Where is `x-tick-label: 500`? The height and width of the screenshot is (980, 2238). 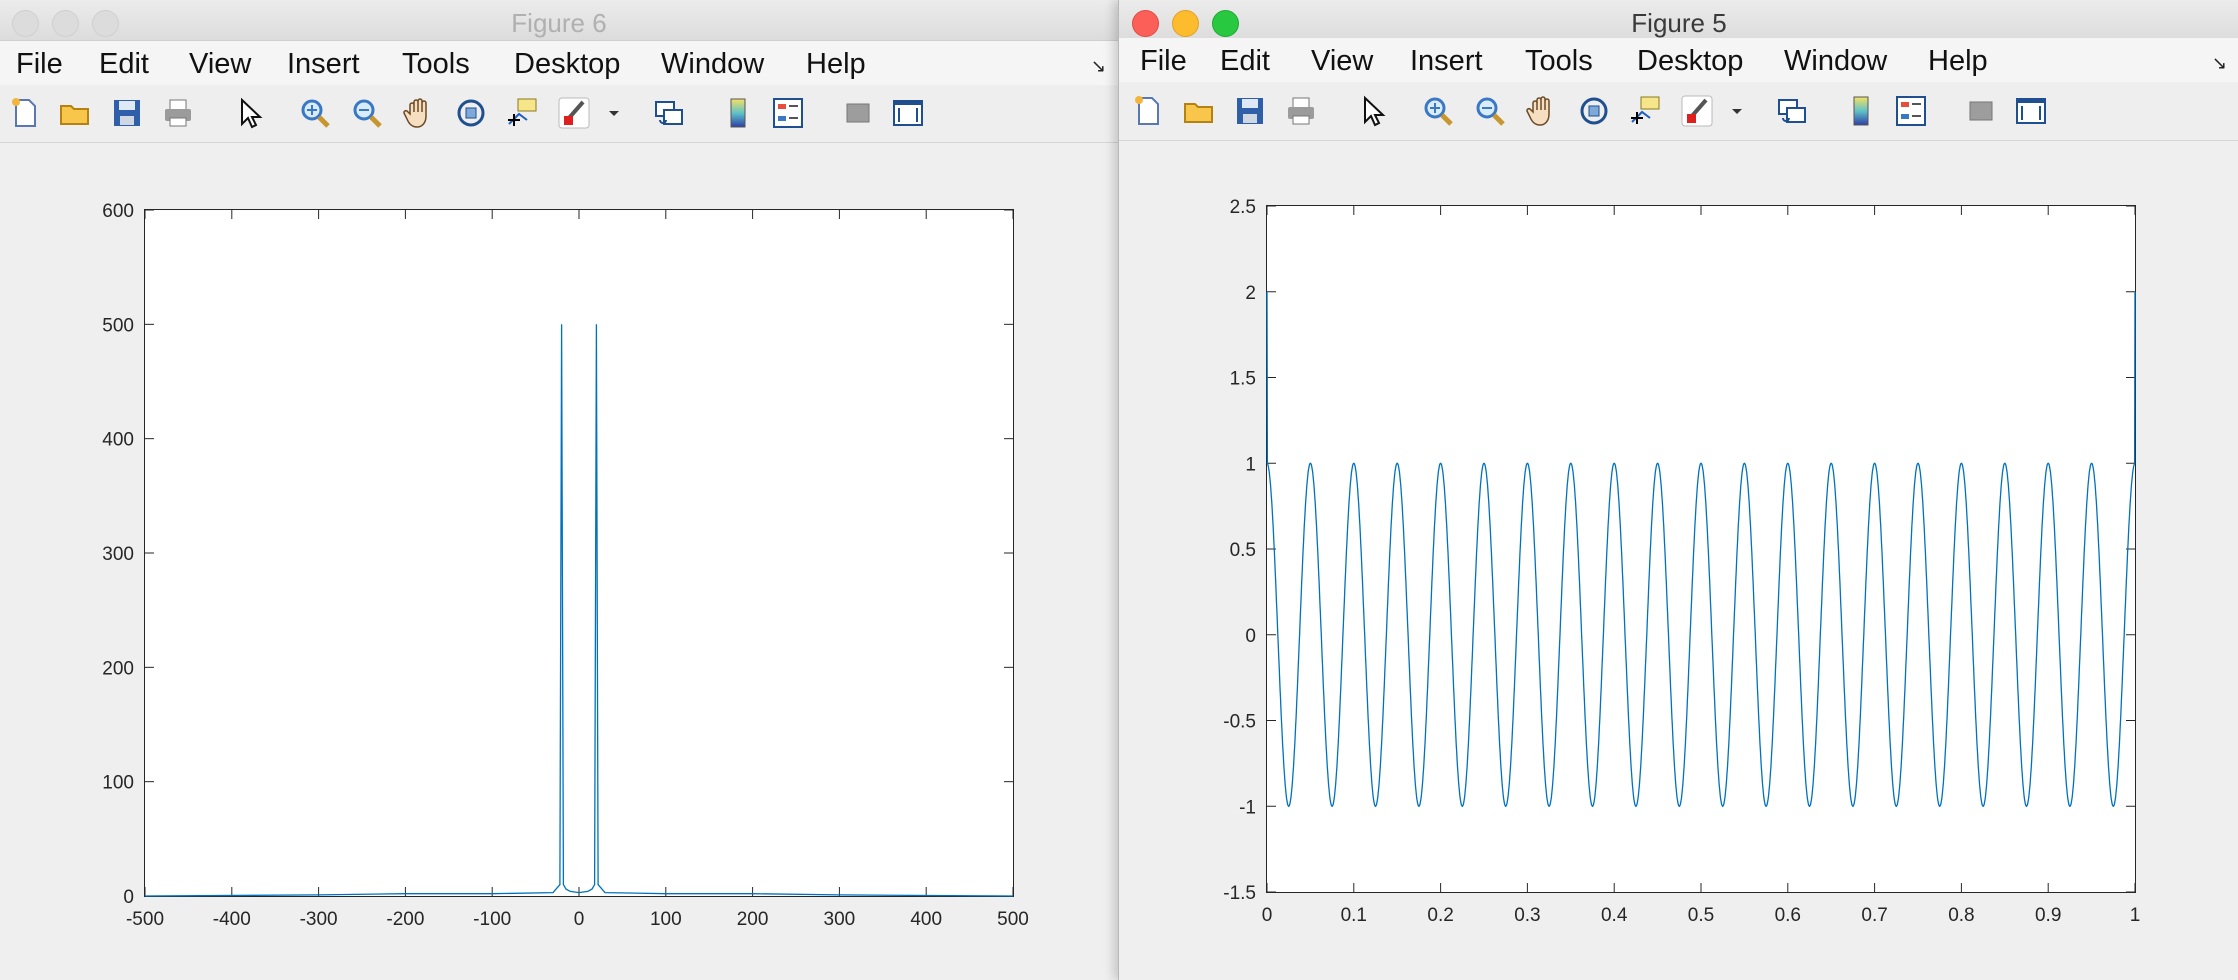
x-tick-label: 500 is located at coordinates (1013, 919).